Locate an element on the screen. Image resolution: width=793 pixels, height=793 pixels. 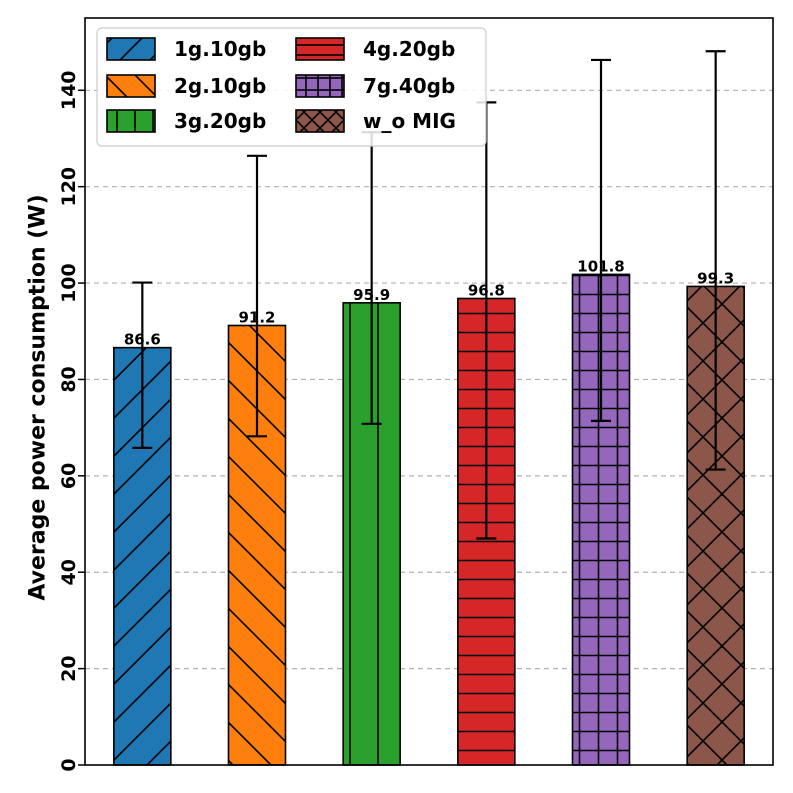
data-label: 95.9 is located at coordinates (371, 295).